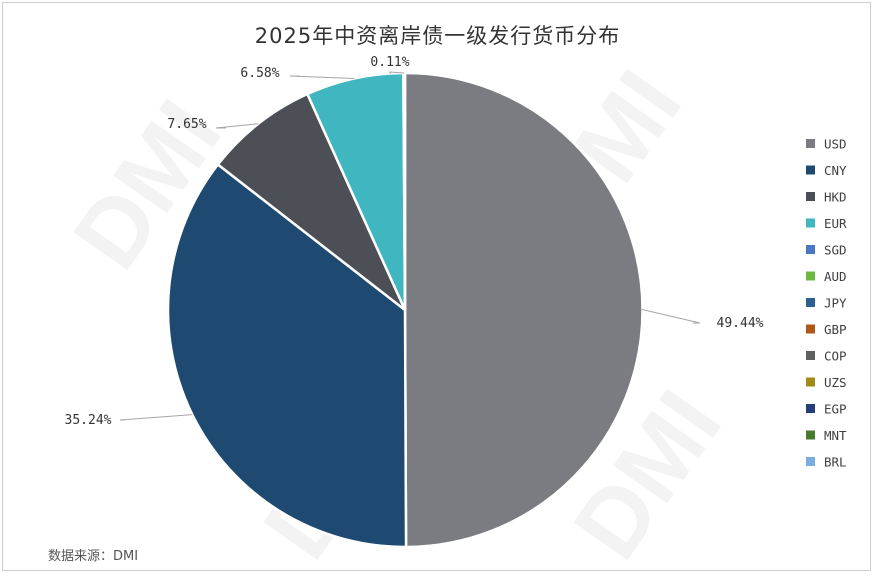  Describe the element at coordinates (835, 197) in the screenshot. I see `legend-label-hkd: HKD` at that location.